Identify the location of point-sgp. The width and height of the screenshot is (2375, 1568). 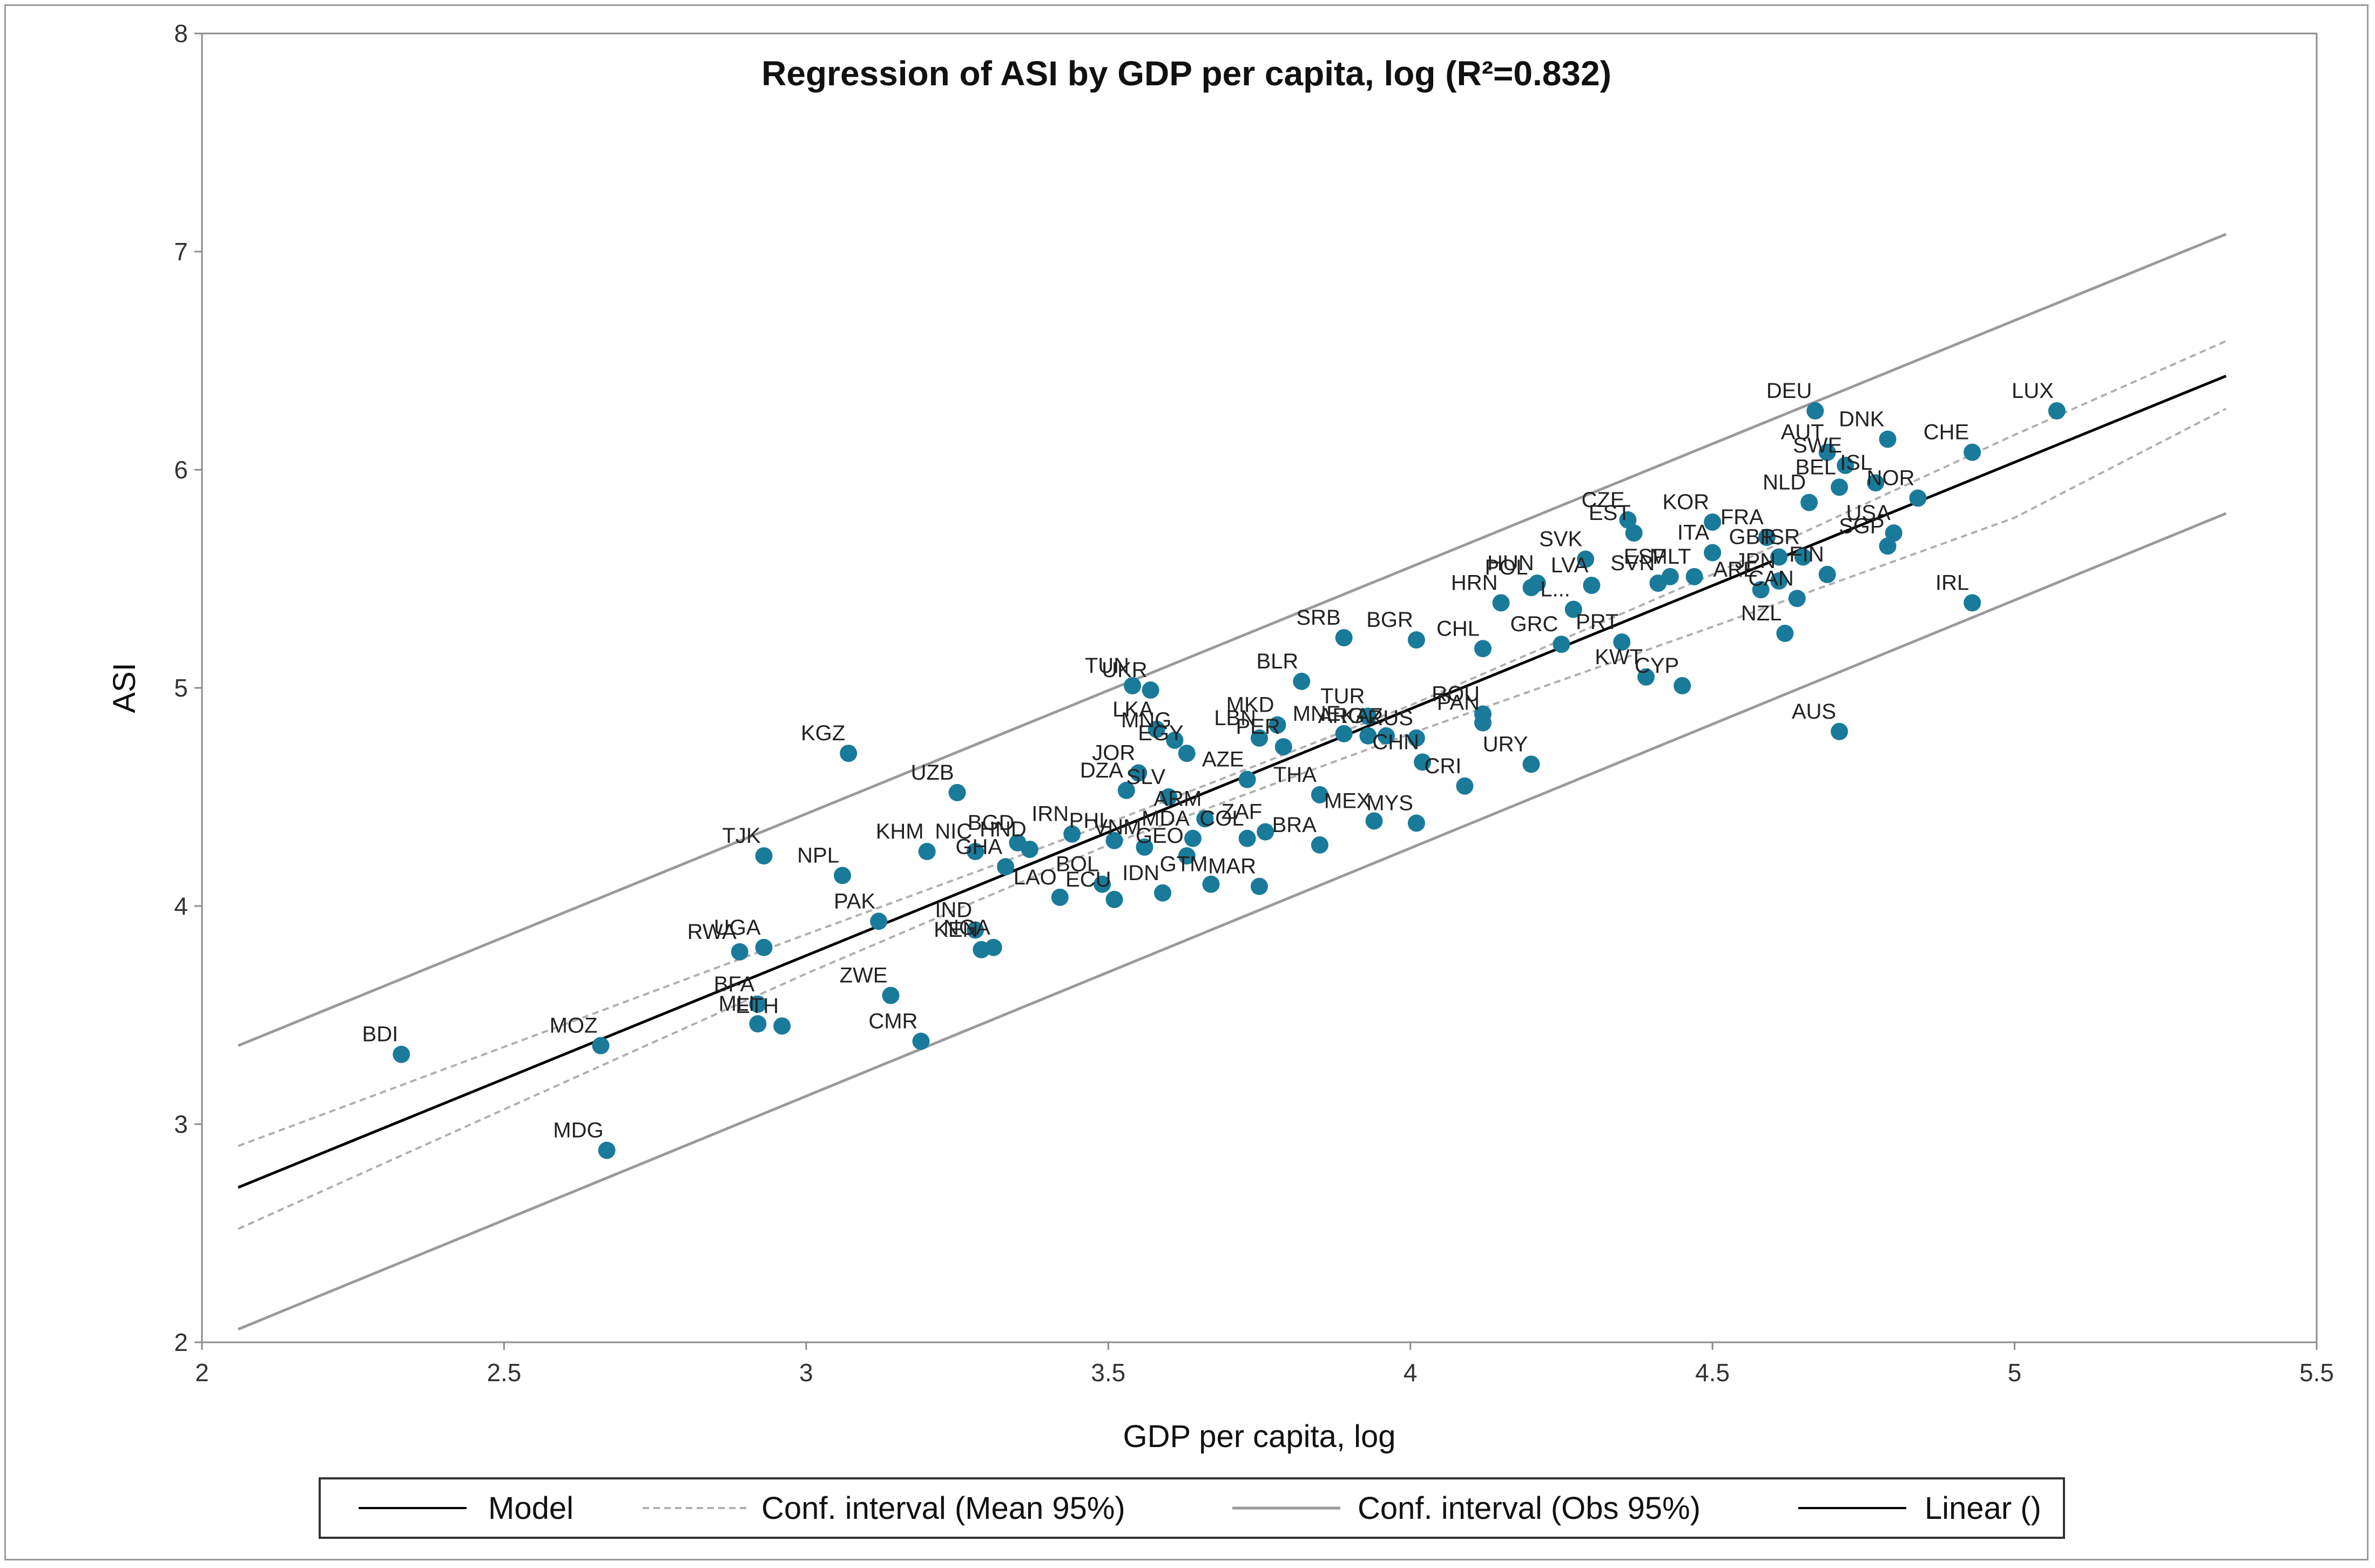
(1888, 546).